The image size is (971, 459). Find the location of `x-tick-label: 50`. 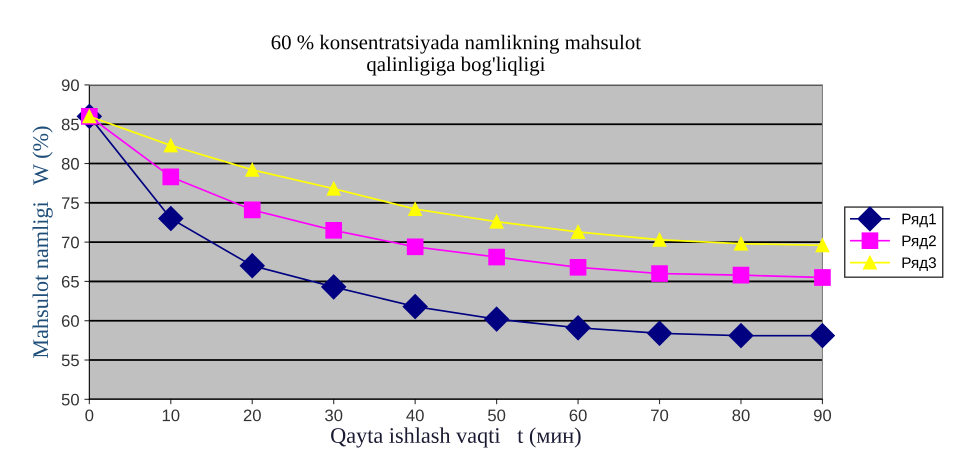

x-tick-label: 50 is located at coordinates (497, 415).